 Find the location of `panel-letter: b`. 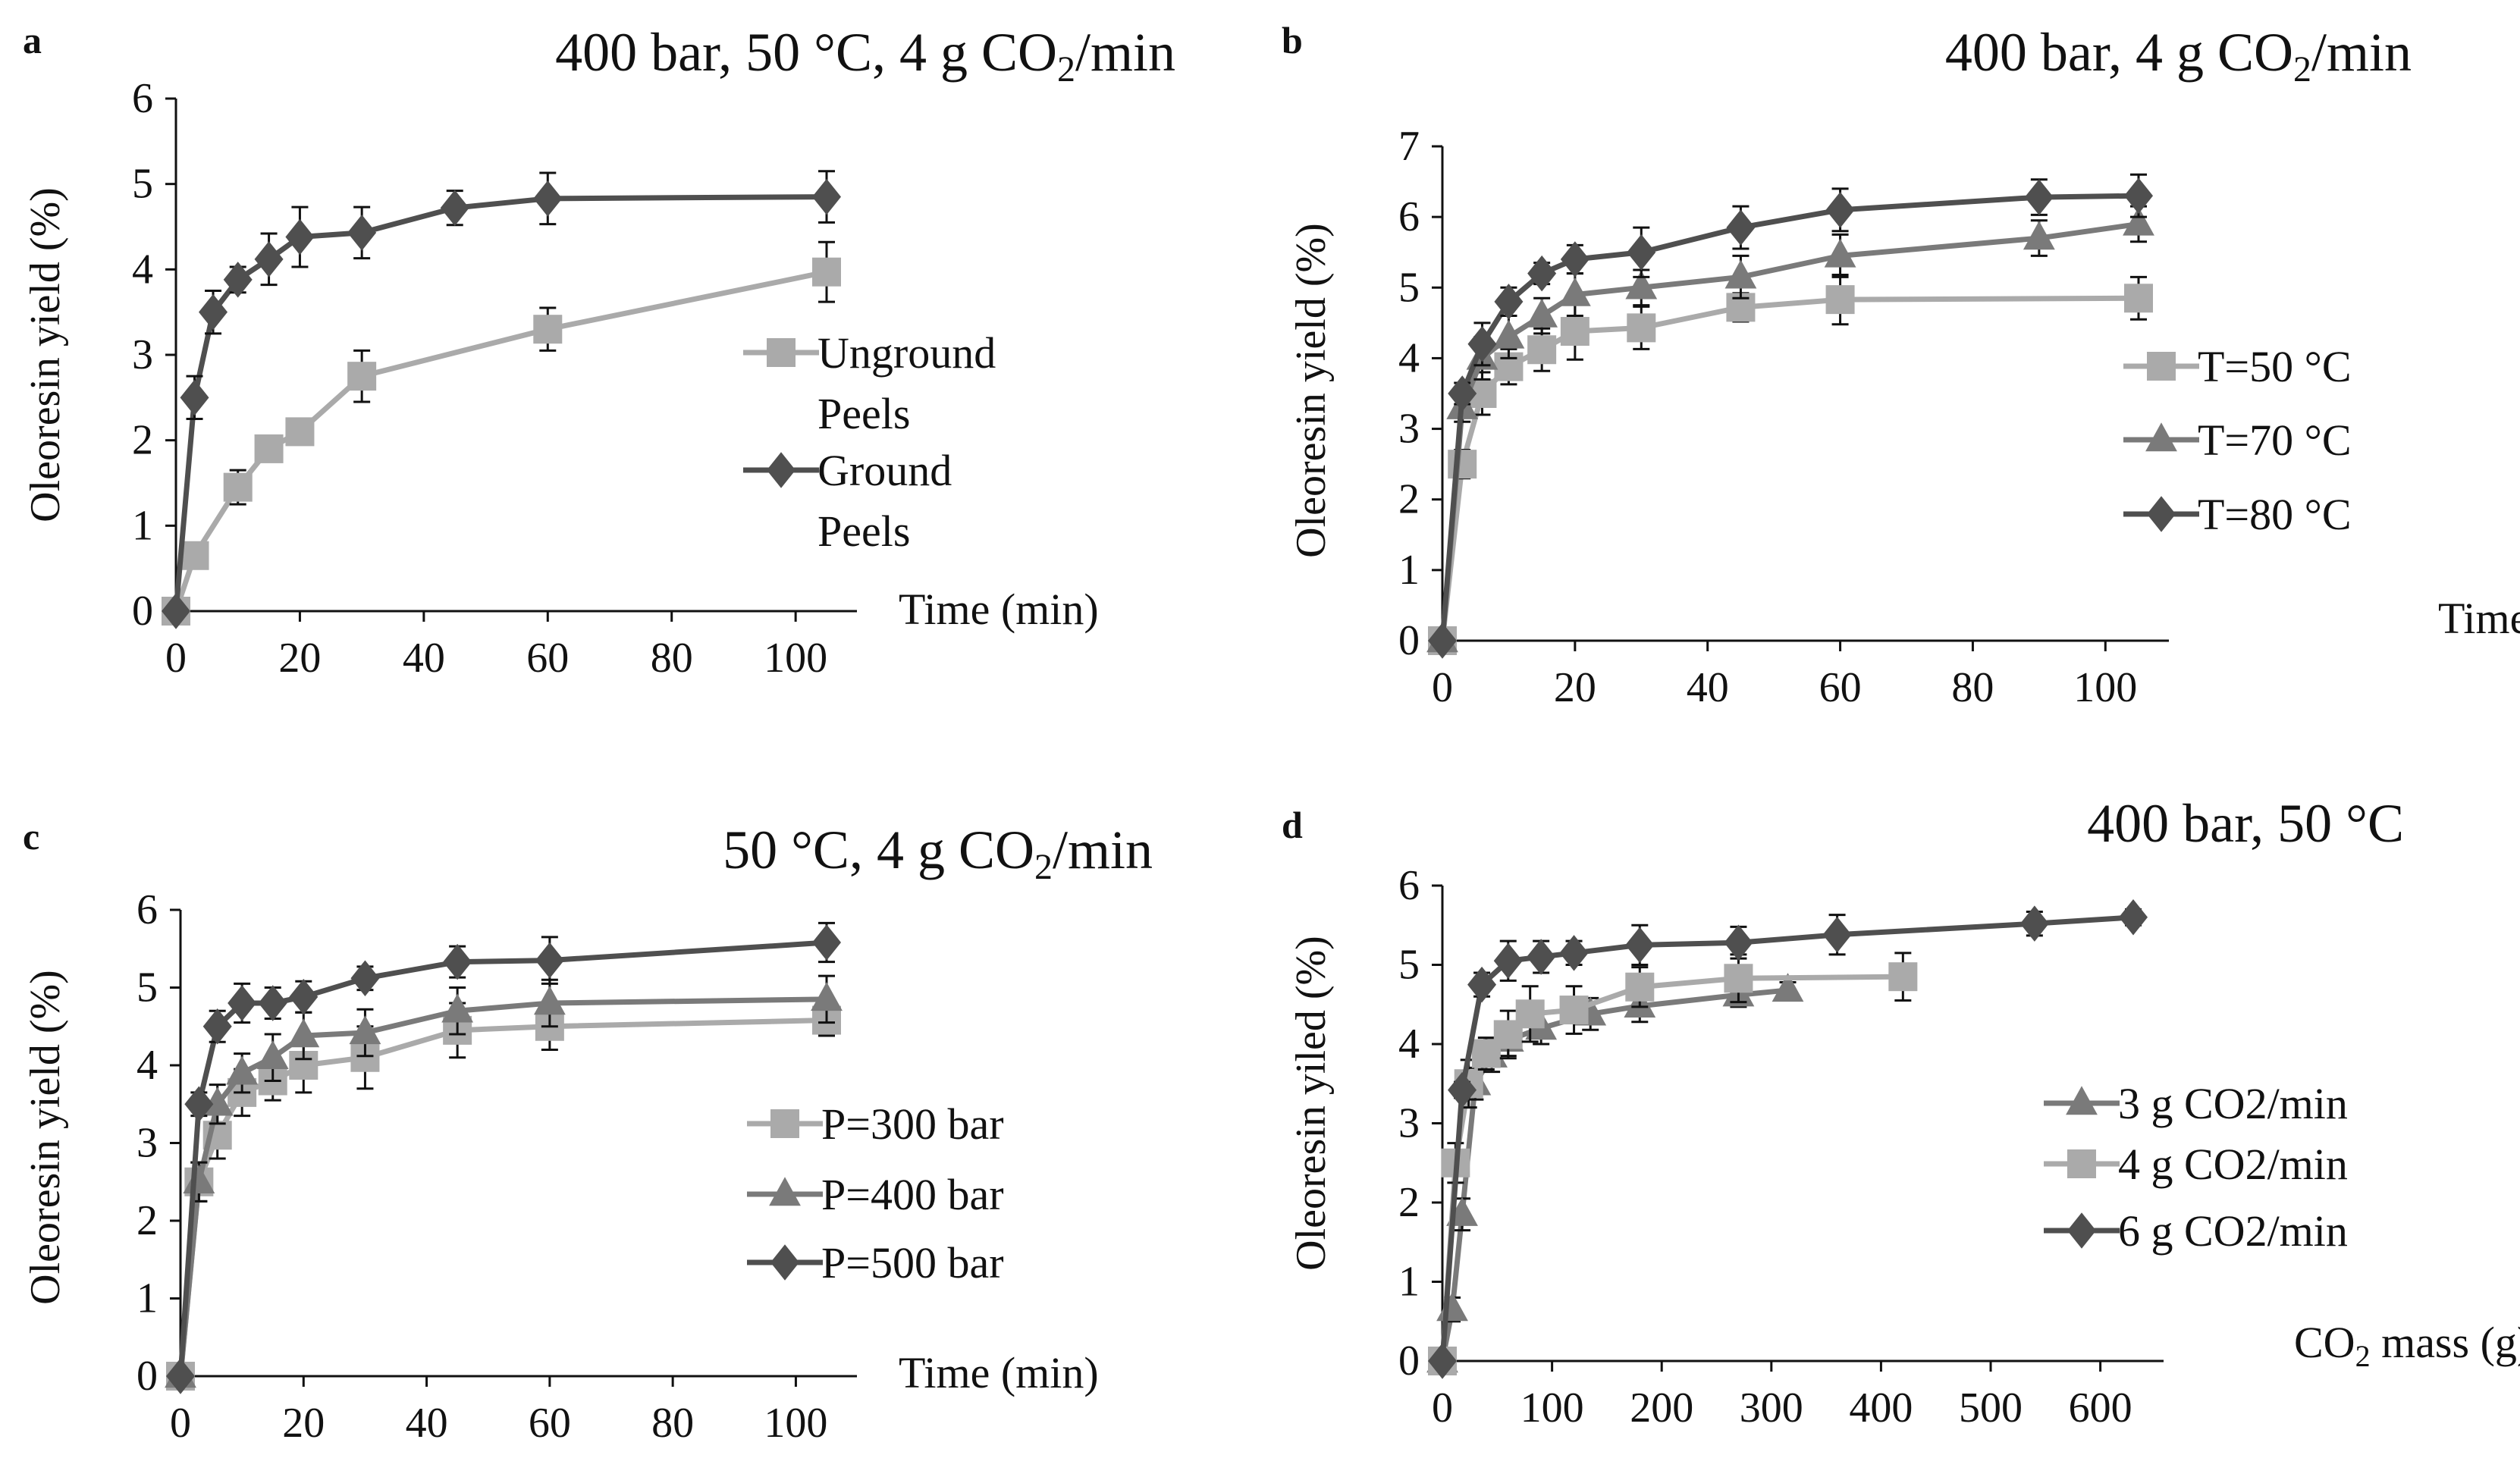

panel-letter: b is located at coordinates (1292, 40).